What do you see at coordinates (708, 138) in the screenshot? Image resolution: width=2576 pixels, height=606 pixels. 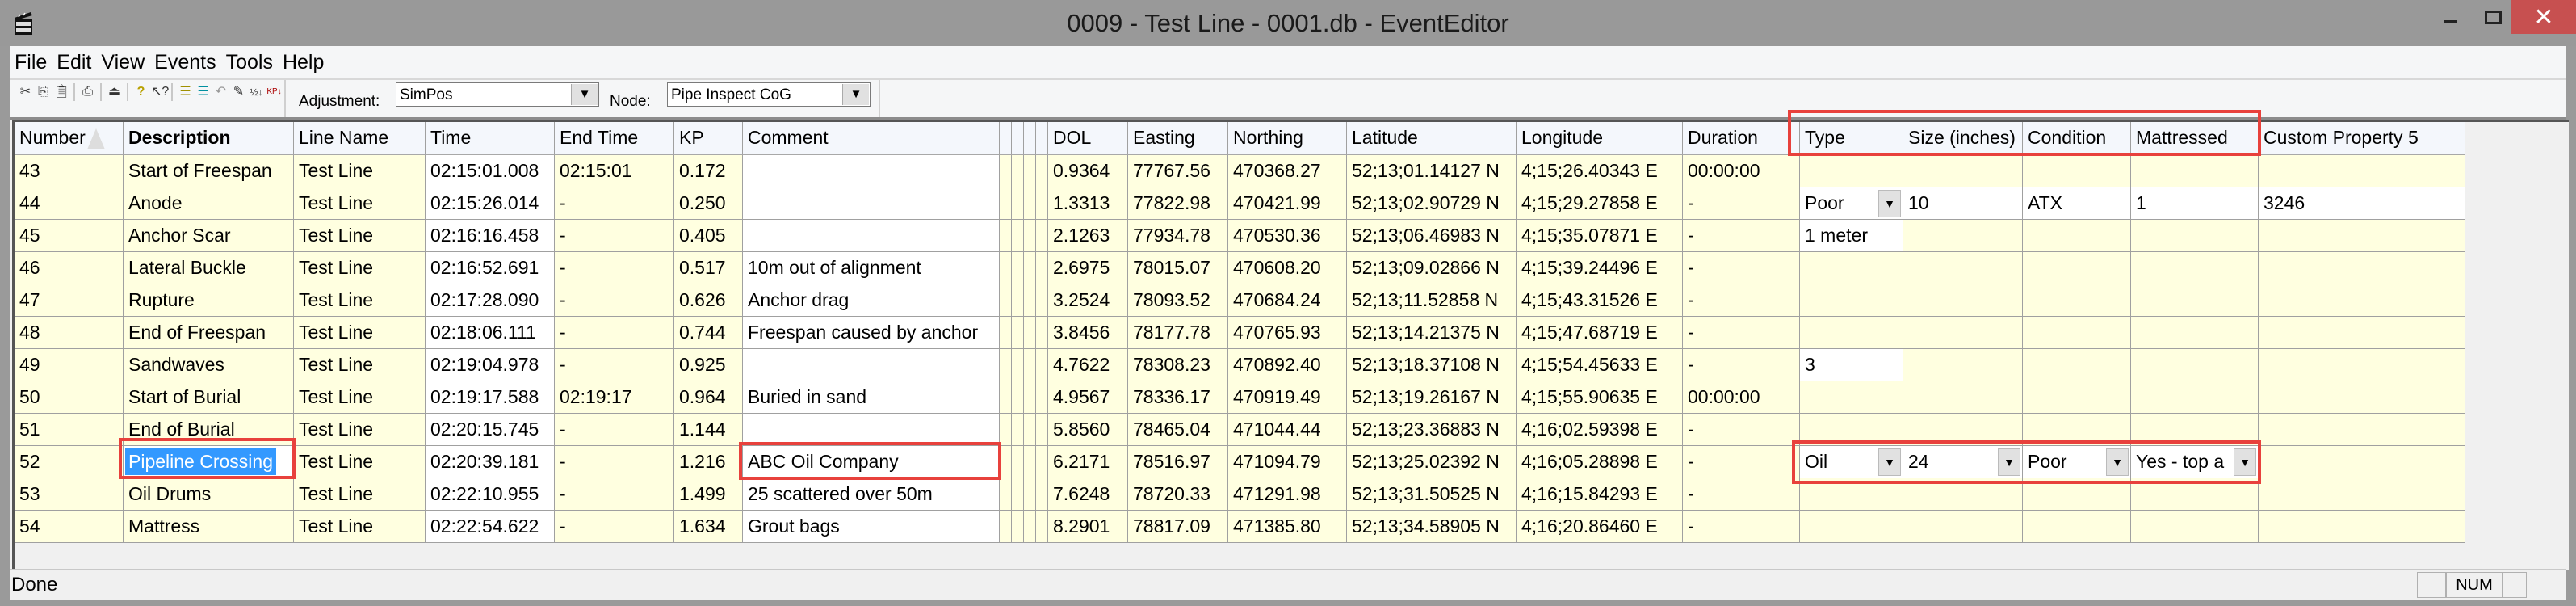 I see `column-header-kp: KP` at bounding box center [708, 138].